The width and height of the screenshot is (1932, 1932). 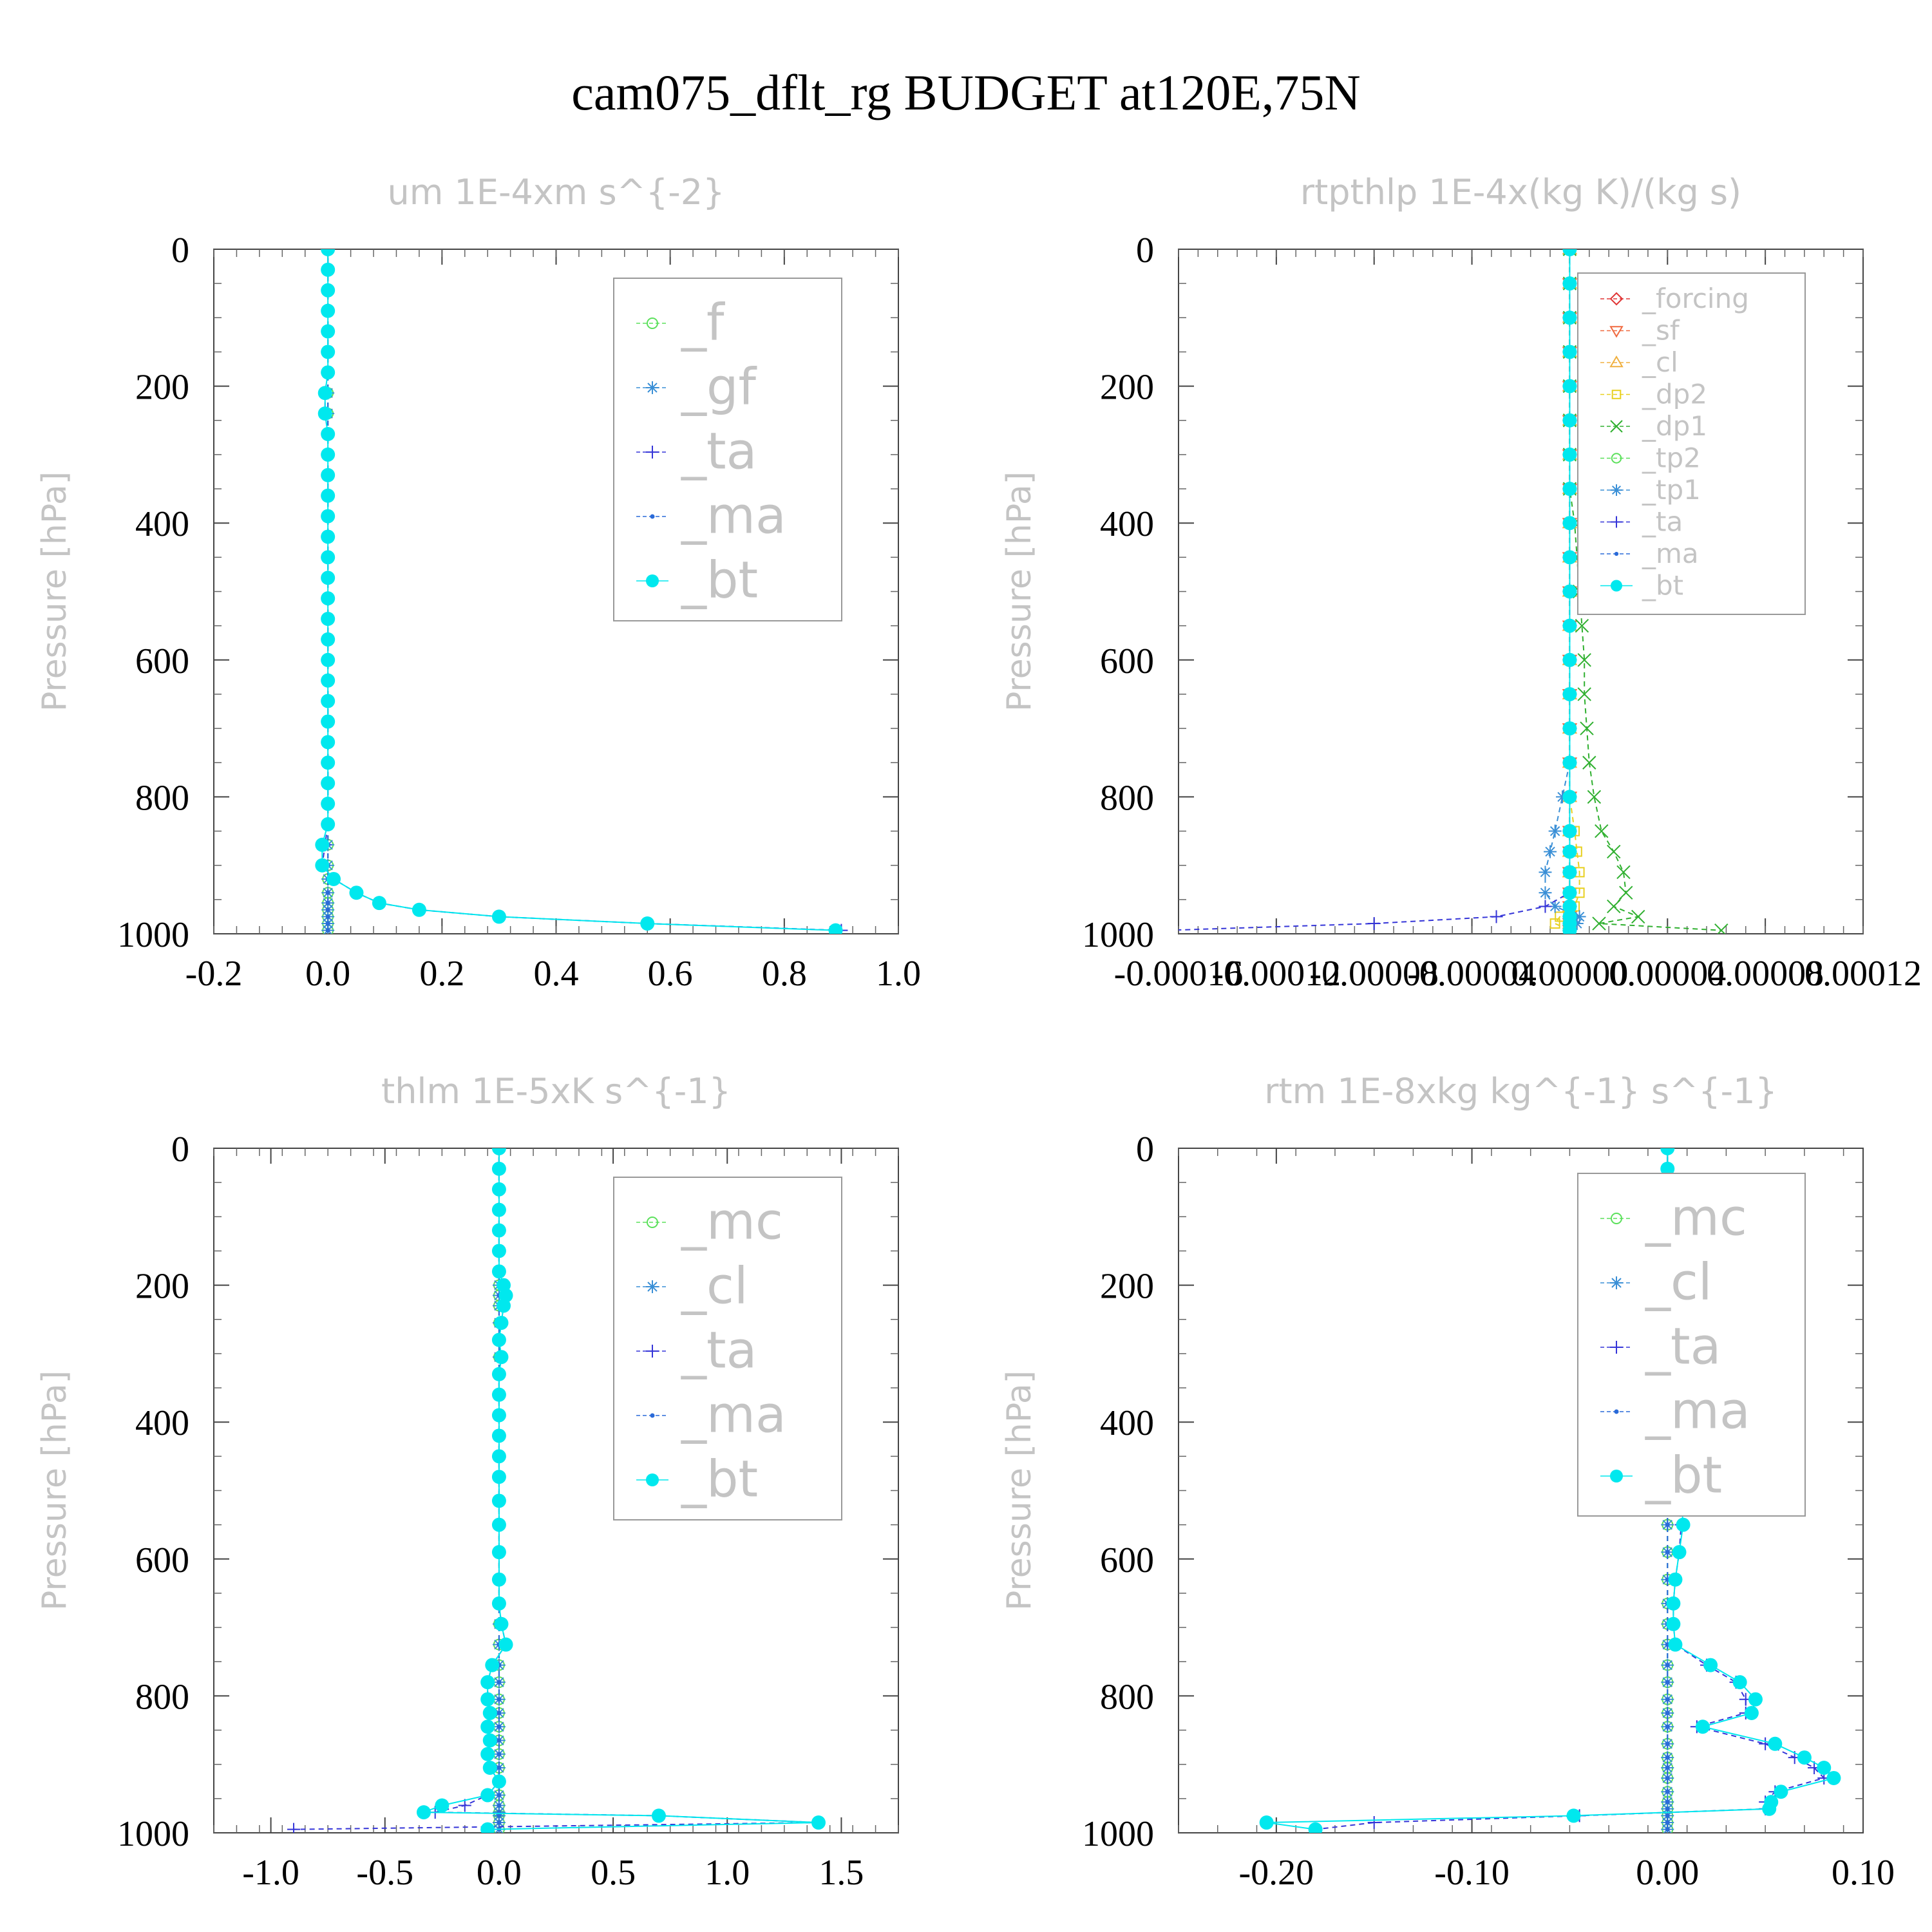 I want to click on x-tick-label: 1.0, so click(x=899, y=974).